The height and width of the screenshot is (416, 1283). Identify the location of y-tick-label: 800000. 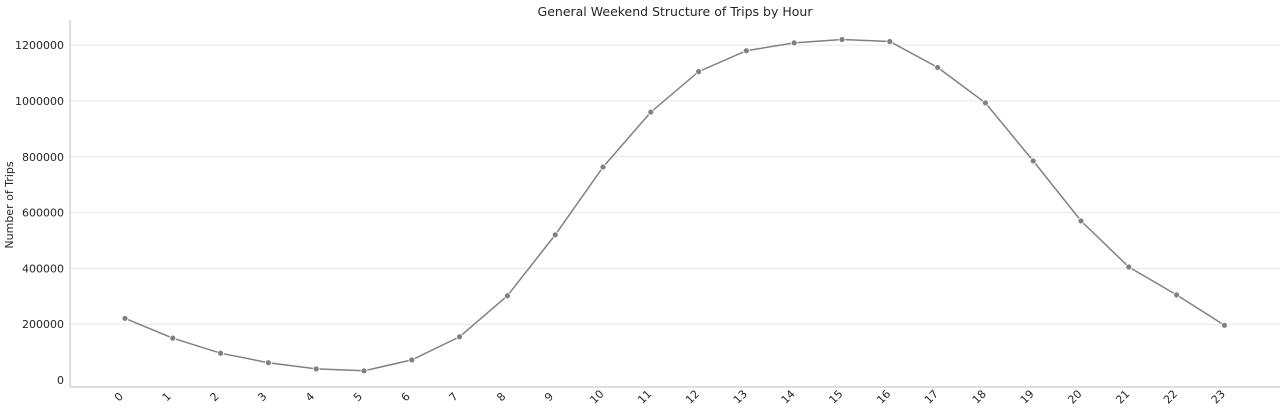
(43, 157).